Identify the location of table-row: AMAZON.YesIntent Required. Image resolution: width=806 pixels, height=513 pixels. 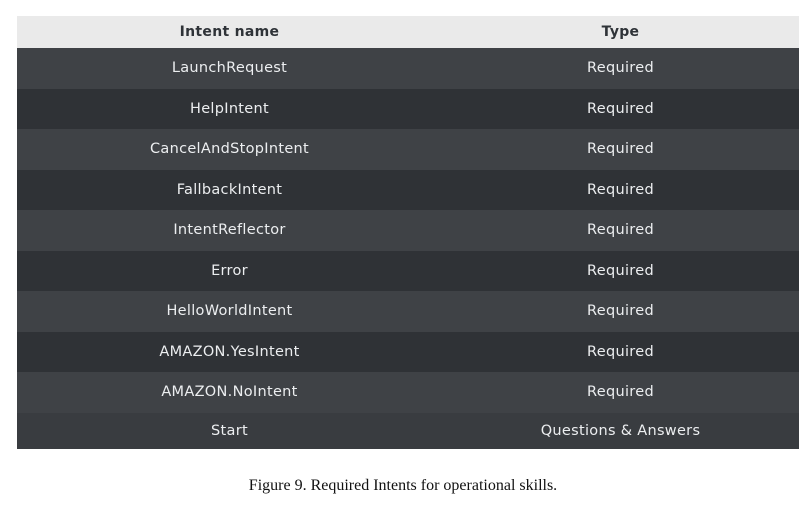
(408, 351).